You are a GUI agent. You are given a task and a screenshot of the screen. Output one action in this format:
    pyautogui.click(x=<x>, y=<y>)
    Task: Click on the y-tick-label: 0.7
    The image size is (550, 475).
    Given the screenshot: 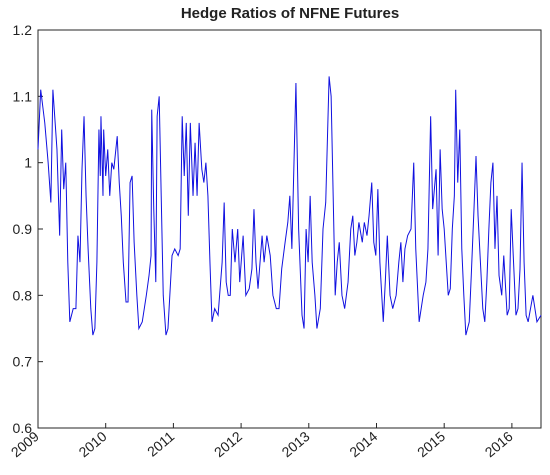 What is the action you would take?
    pyautogui.click(x=23, y=362)
    